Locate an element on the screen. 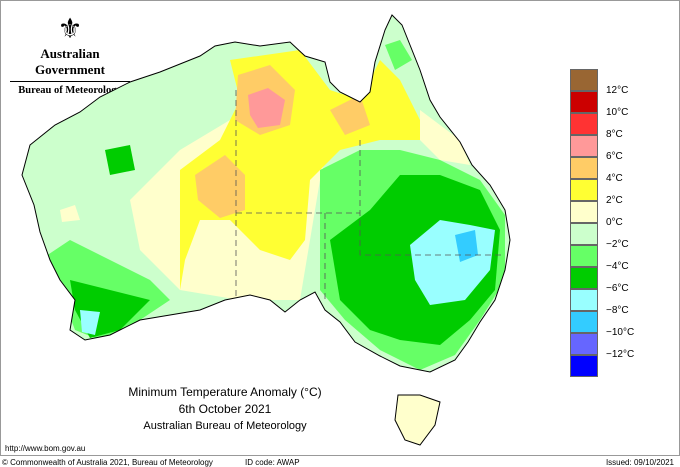 The image size is (680, 467). title-date: 6th October 2021 is located at coordinates (225, 409).